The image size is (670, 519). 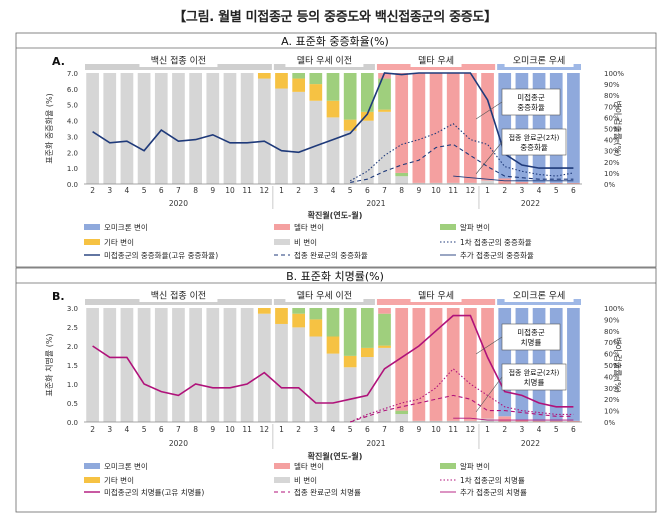 I want to click on legend-label: 접종 완료군의 치명률, so click(x=327, y=492).